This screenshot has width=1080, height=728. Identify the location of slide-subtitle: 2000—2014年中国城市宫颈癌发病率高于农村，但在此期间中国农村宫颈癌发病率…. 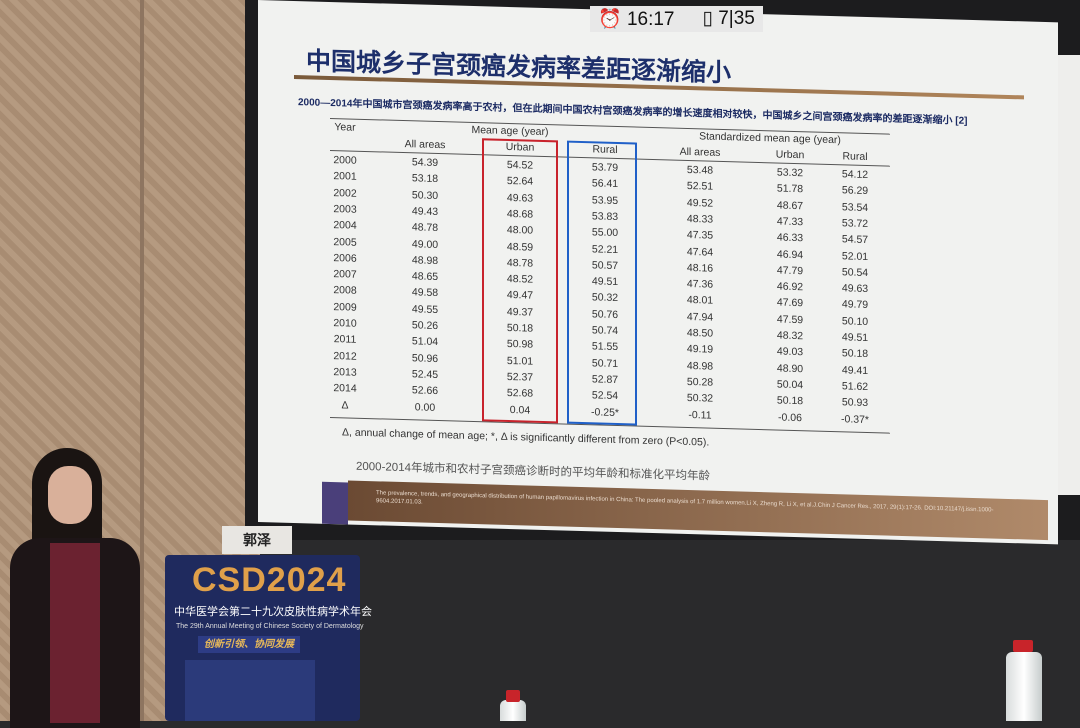
(633, 112).